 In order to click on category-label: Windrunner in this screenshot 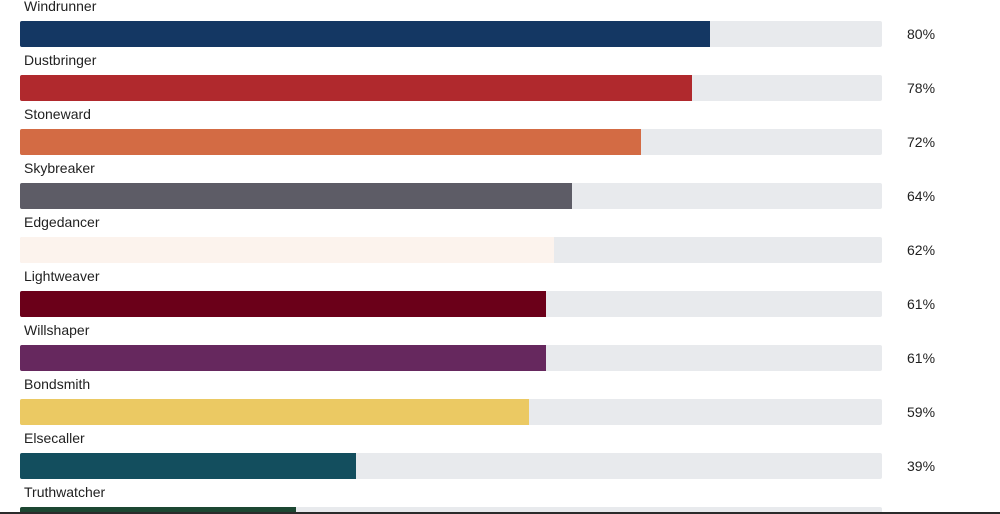, I will do `click(60, 7)`.